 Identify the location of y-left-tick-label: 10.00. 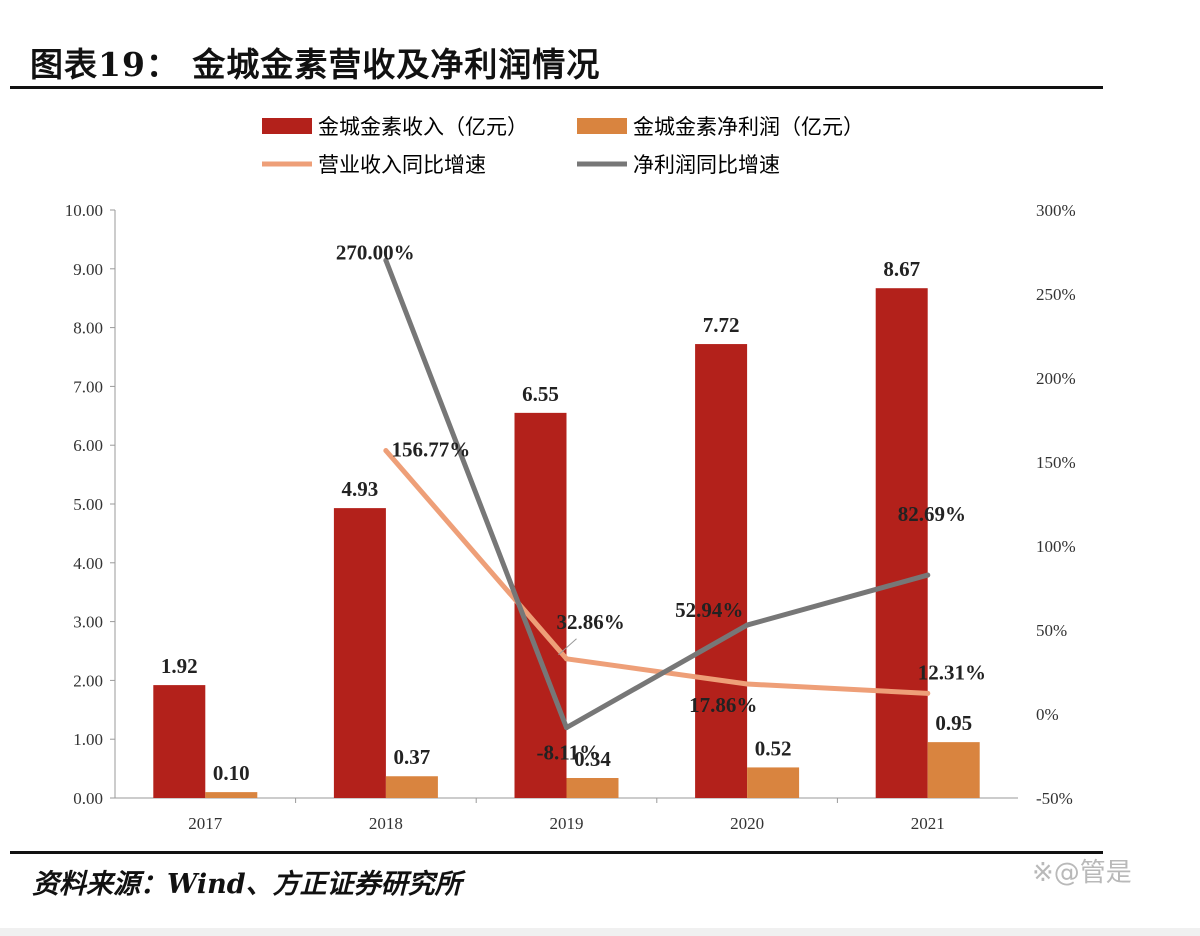
(84, 210).